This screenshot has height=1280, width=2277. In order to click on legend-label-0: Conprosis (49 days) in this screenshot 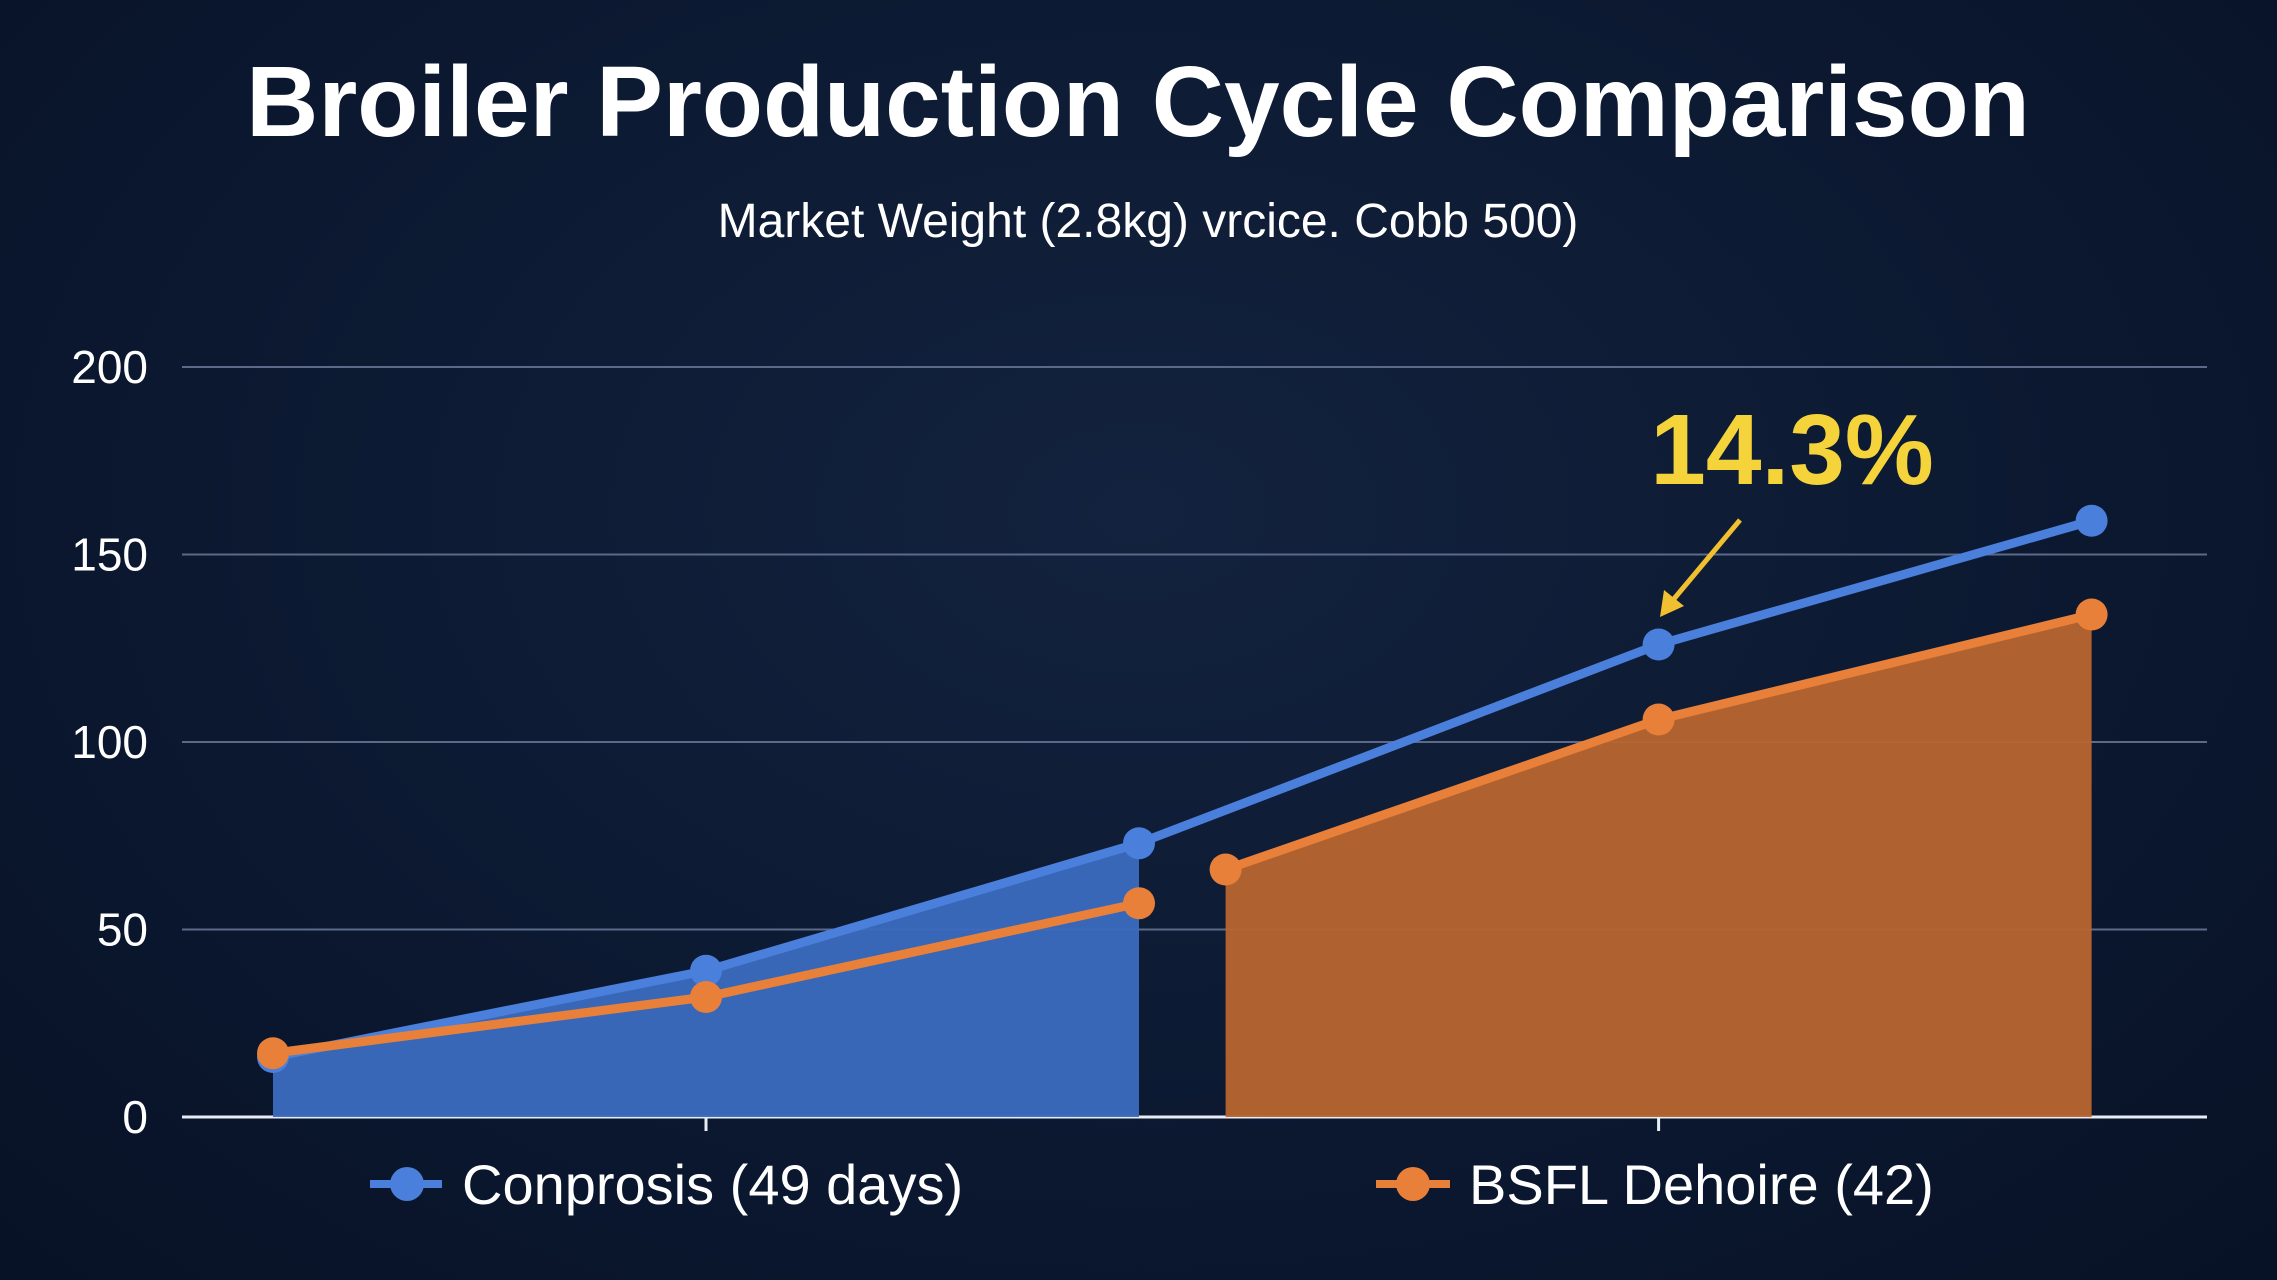, I will do `click(712, 1184)`.